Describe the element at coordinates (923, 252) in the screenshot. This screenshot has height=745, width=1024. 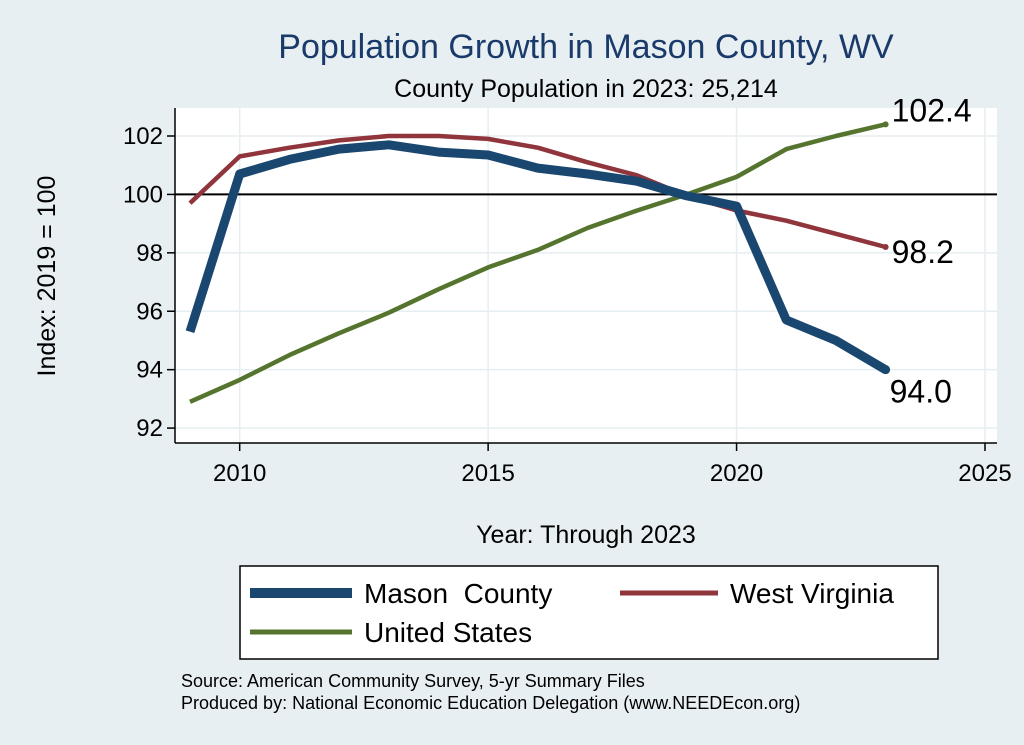
I see `end-label-west-virginia: 98.2` at that location.